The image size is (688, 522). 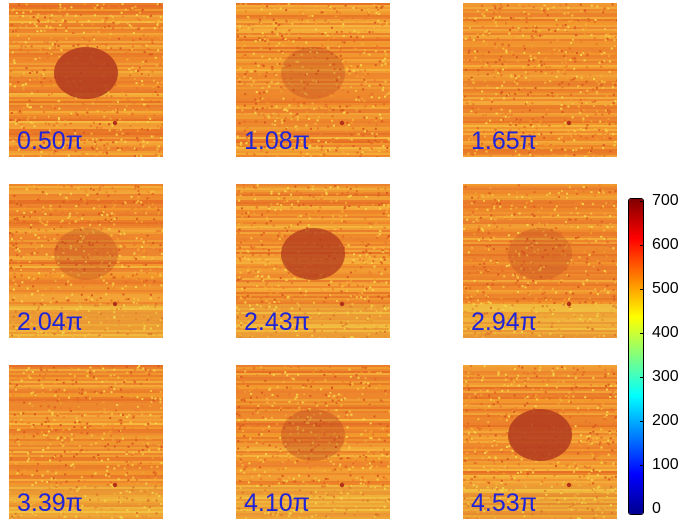 I want to click on phase-label: 2.04π, so click(x=50, y=322).